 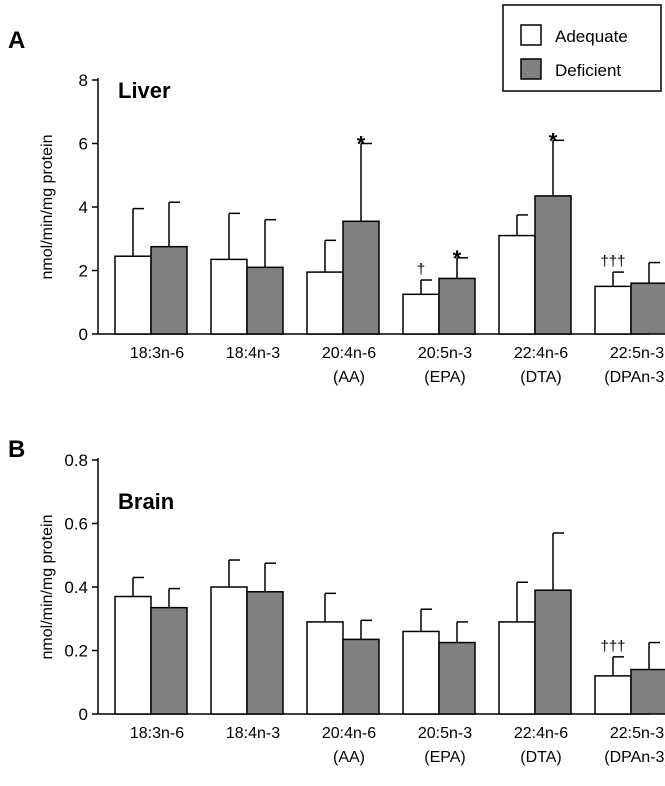 I want to click on y-tick-label: 0.8, so click(x=76, y=460).